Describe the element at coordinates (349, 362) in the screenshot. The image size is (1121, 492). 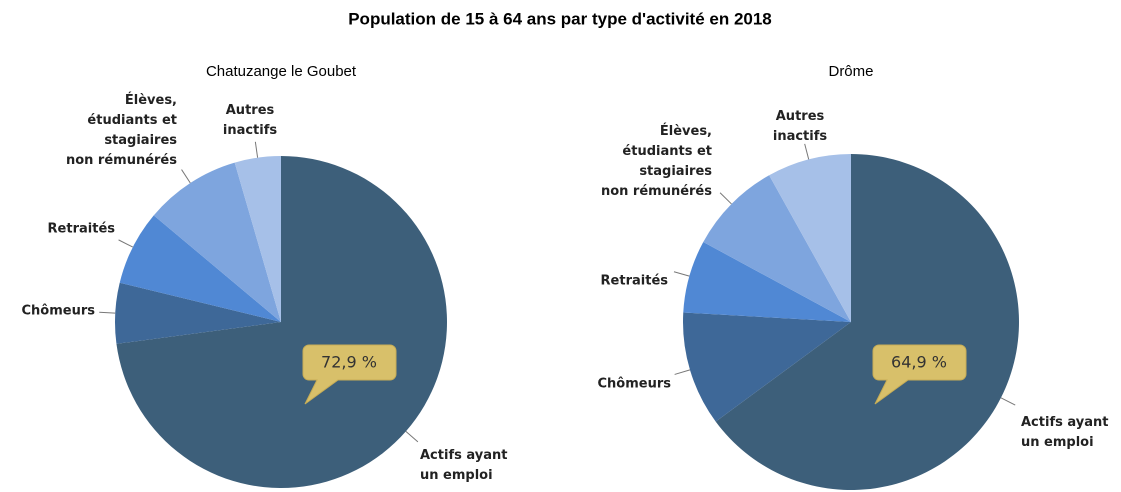
I see `value-label: 72,9 %` at that location.